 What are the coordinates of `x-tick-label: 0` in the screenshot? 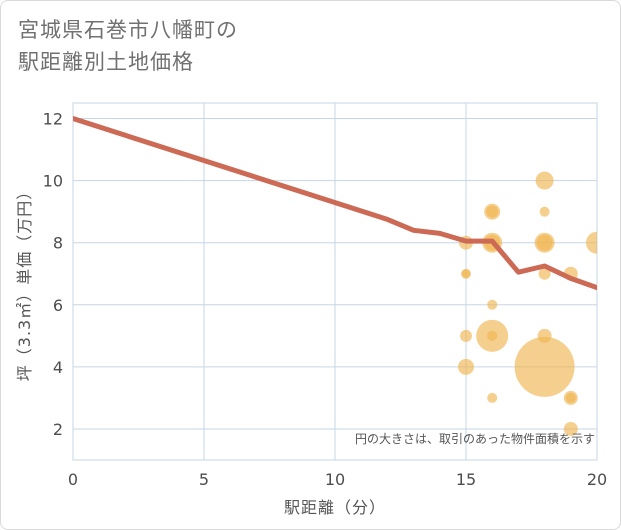 It's located at (73, 479).